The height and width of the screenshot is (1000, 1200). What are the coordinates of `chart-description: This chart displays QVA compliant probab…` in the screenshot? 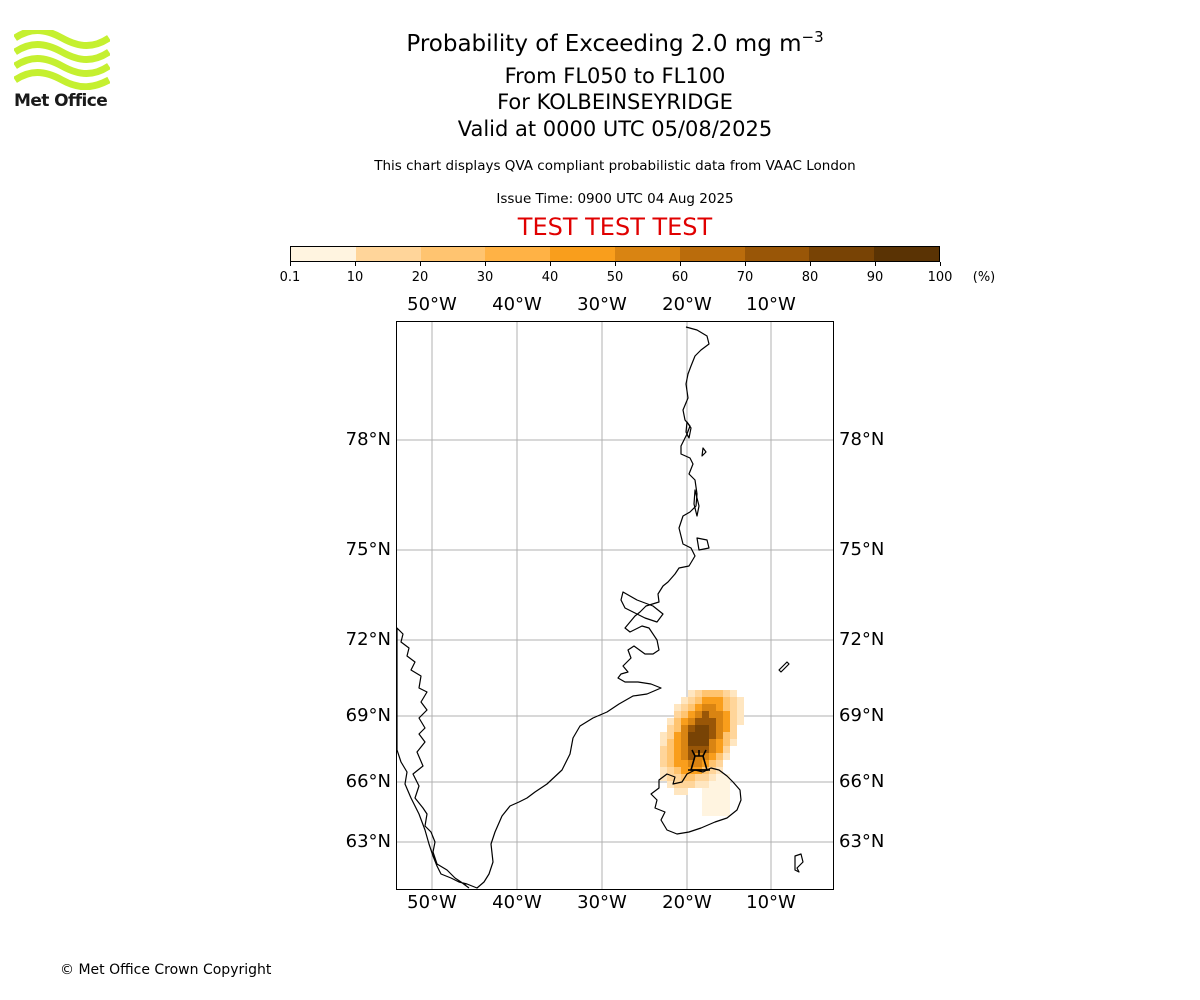 It's located at (615, 166).